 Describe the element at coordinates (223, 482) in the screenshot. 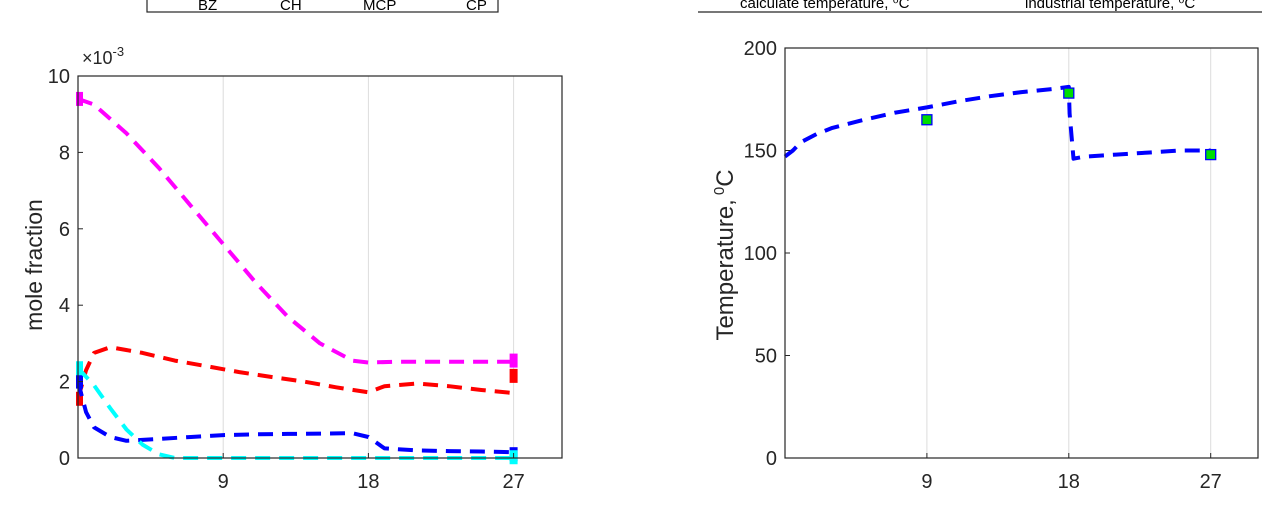

I see `x-tick-label-left-0: 9` at that location.